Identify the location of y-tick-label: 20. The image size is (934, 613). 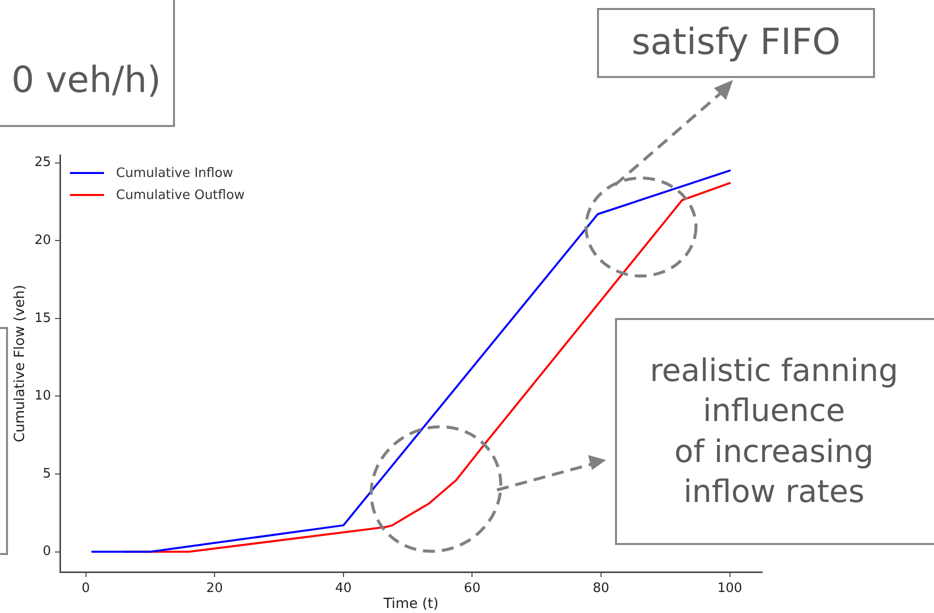
(42, 240).